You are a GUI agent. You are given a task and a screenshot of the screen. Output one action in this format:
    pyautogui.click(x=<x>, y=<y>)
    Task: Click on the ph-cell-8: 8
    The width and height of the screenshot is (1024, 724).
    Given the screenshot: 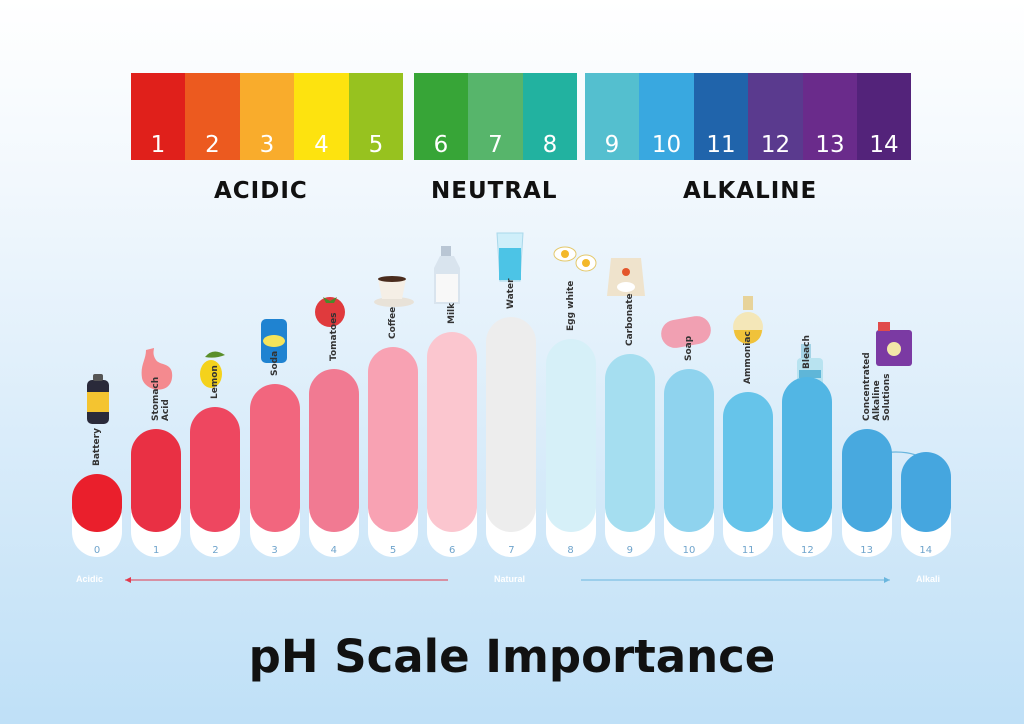 What is the action you would take?
    pyautogui.click(x=550, y=116)
    